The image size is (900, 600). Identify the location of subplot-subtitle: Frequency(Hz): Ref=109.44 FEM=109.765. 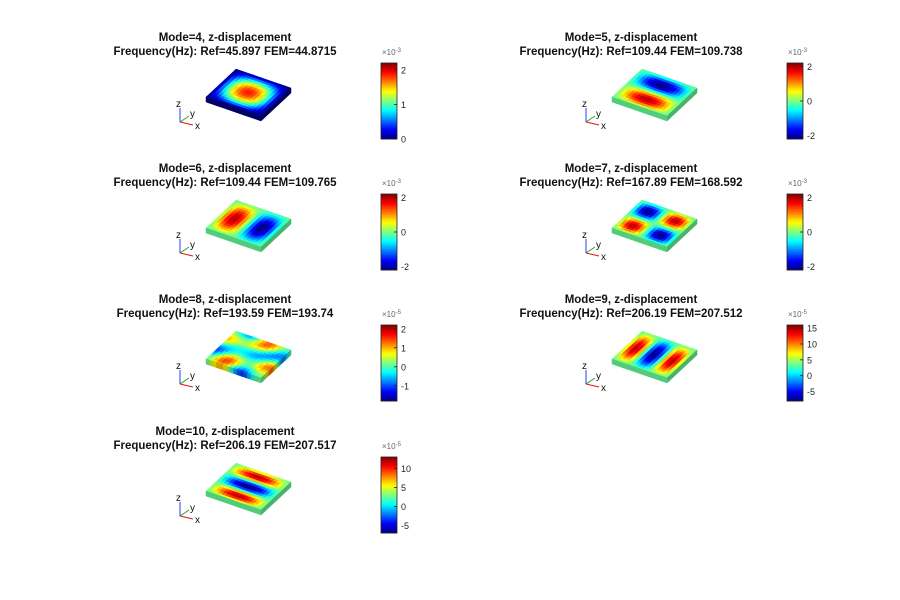
(225, 183).